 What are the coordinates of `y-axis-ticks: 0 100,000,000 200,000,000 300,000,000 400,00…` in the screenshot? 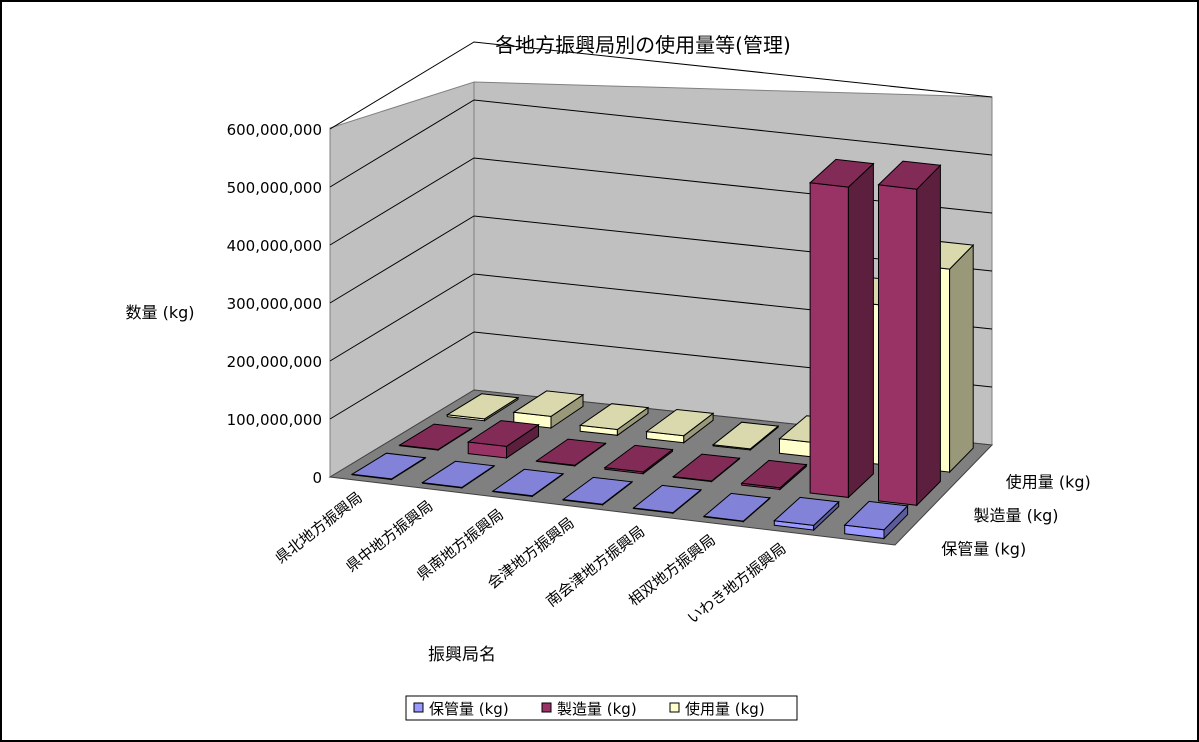 It's located at (274, 304).